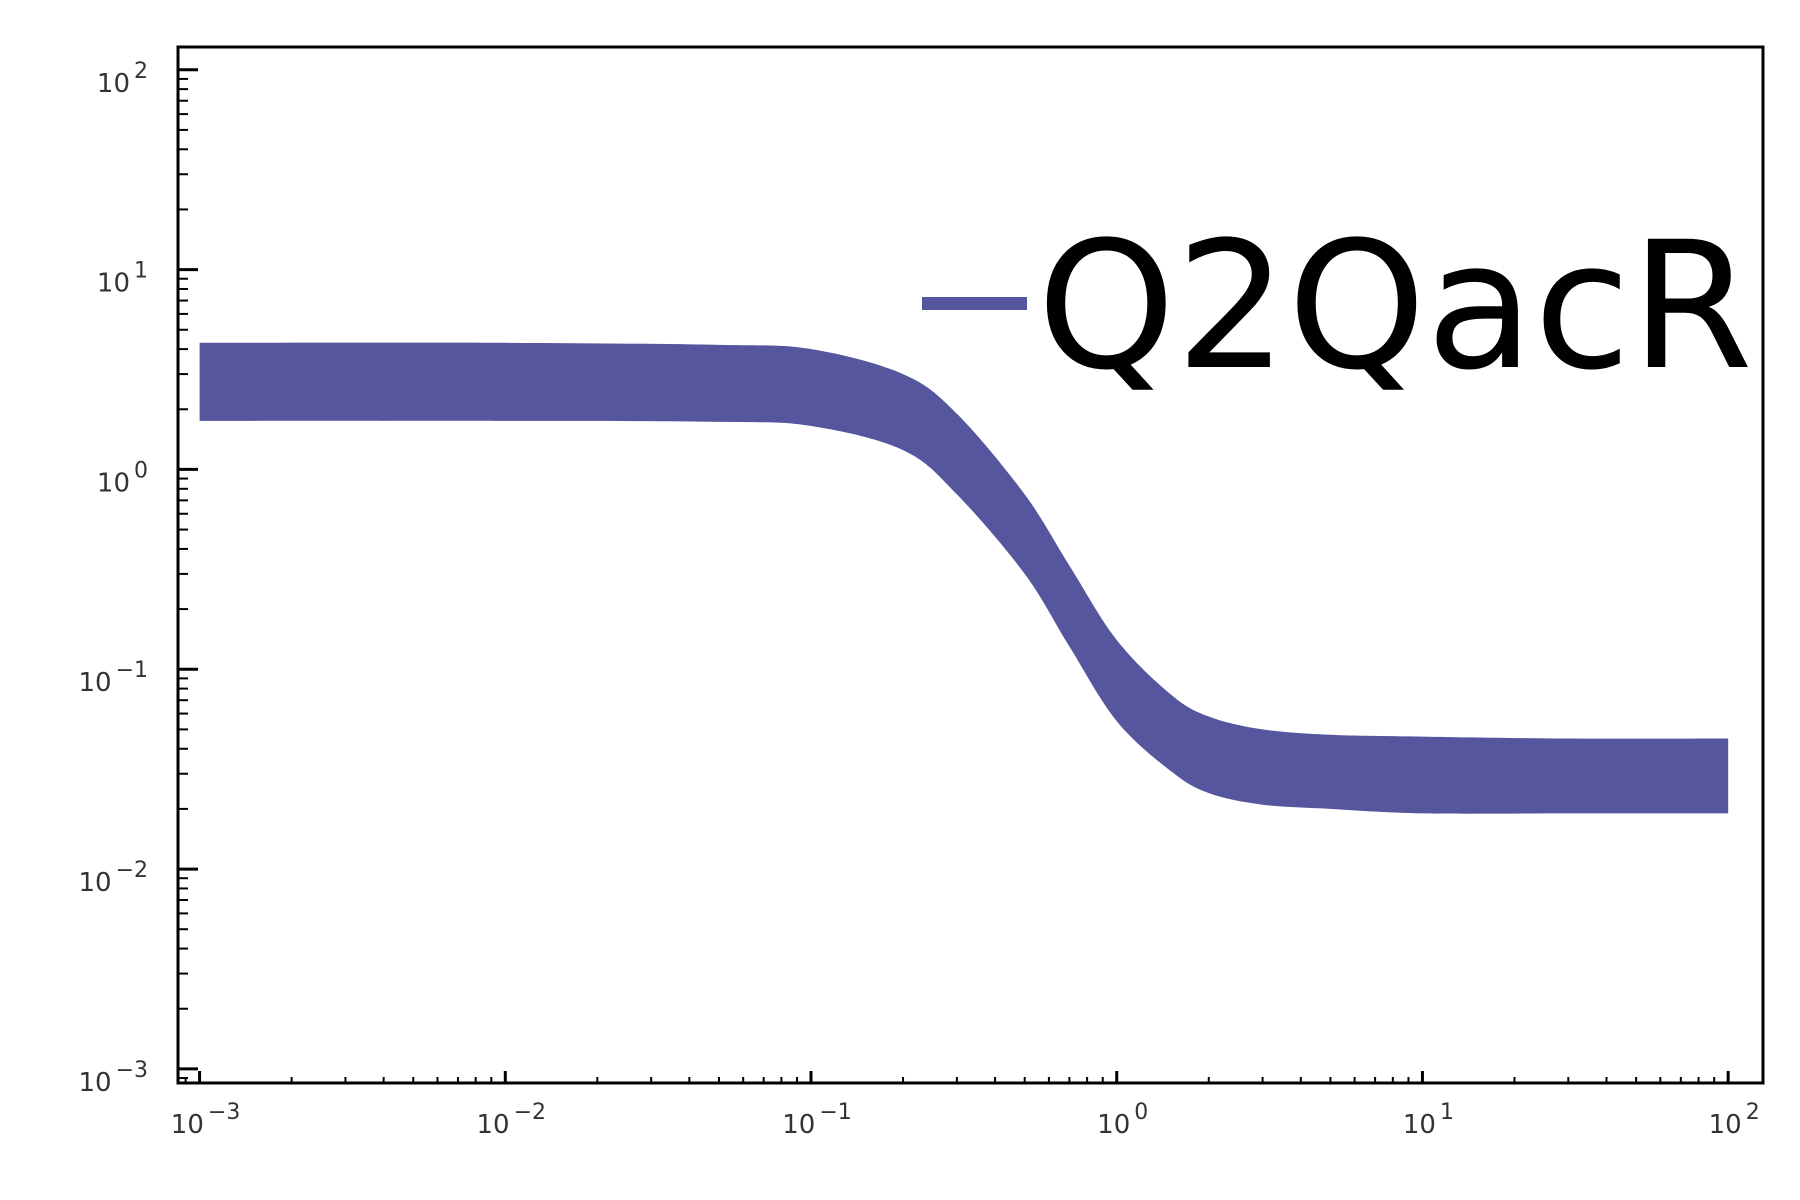  Describe the element at coordinates (1395, 306) in the screenshot. I see `legend-label: Q2QacR` at that location.